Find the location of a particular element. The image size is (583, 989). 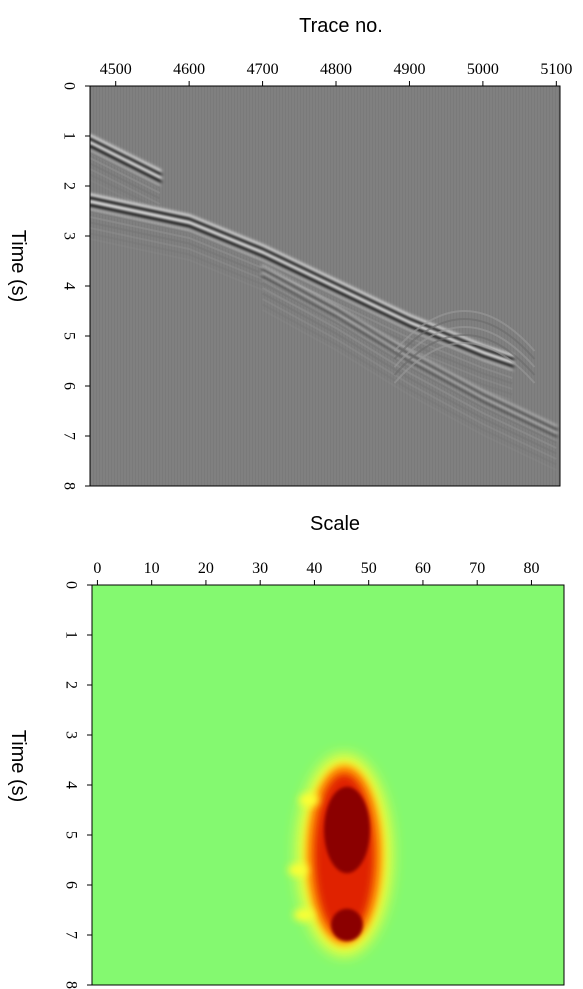

seismic-y-axis-title: Time (s) is located at coordinates (18, 266).